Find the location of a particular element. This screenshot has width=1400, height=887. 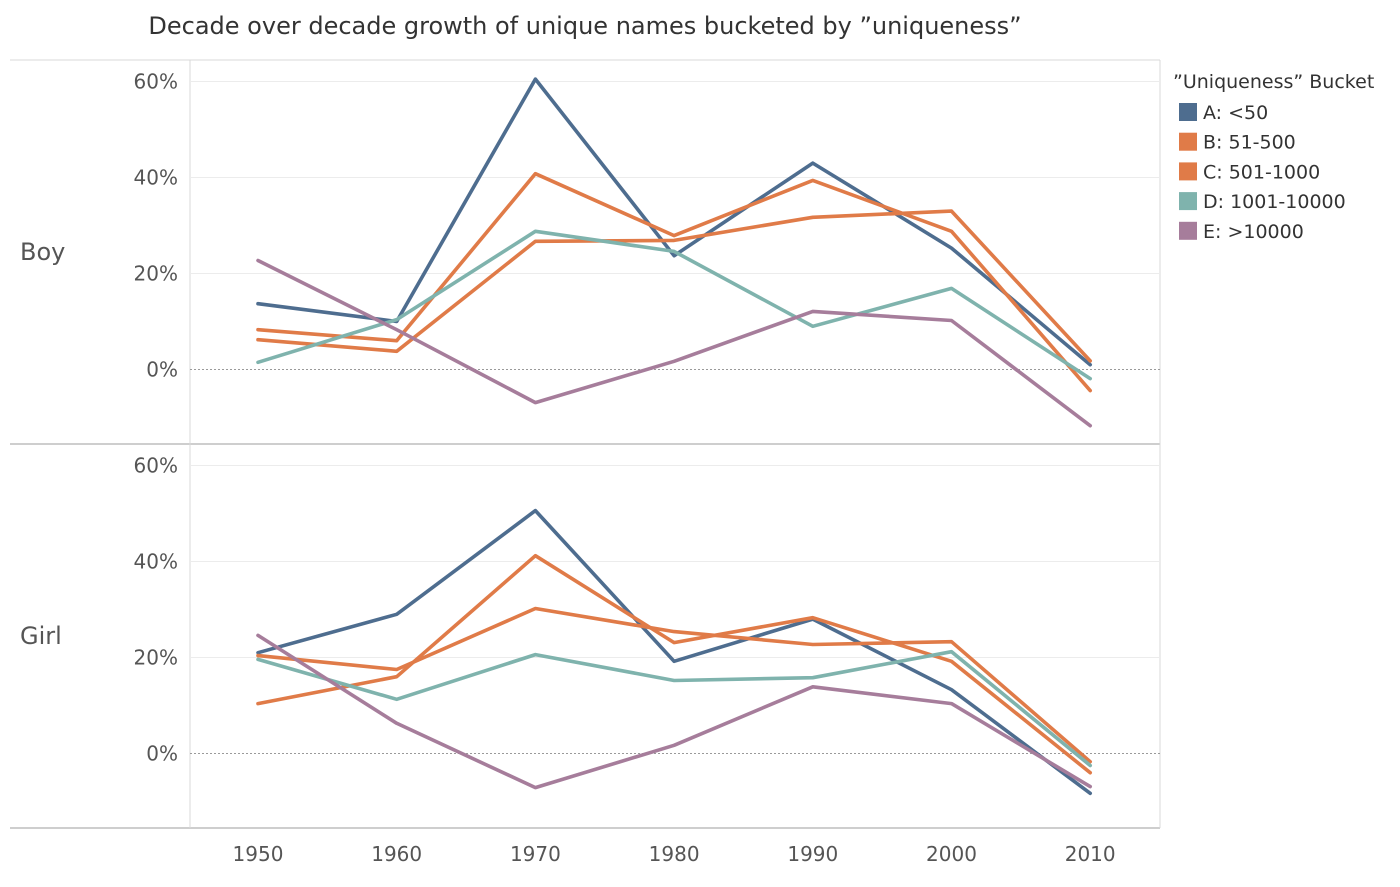

x-tick-label: 2010 is located at coordinates (1090, 854).